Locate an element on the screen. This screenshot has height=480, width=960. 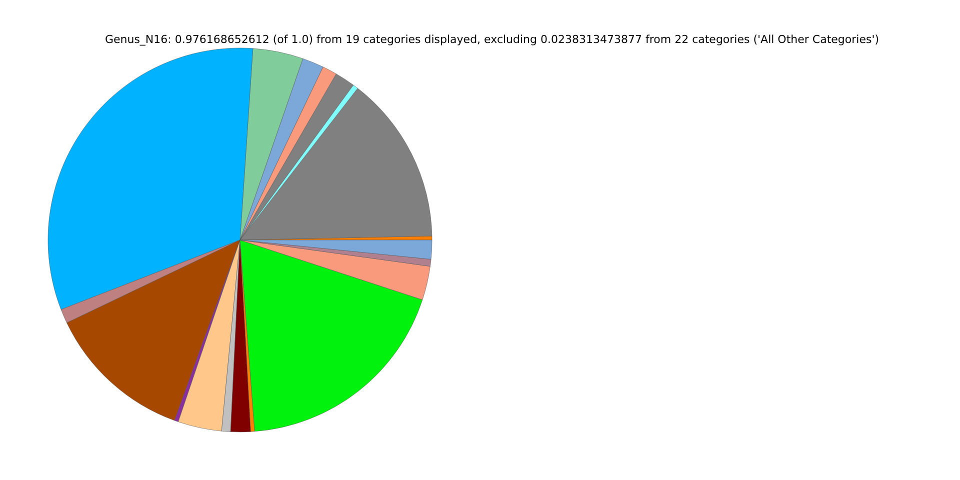
text: Genus_N16: 0.976168652612 (of 1.0) from 19 categories displayed, excluding 0.0238313473877 from 22 categories ('All Other Categories') is located at coordinates (492, 39).